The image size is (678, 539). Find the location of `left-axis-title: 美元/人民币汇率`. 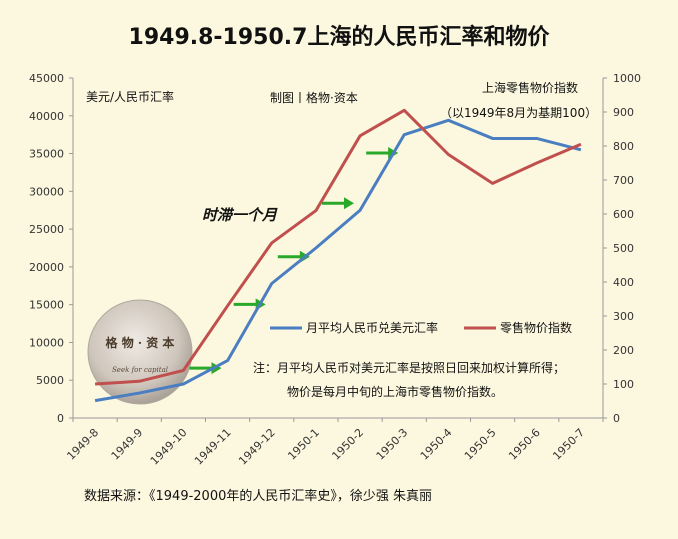

left-axis-title: 美元/人民币汇率 is located at coordinates (130, 96).